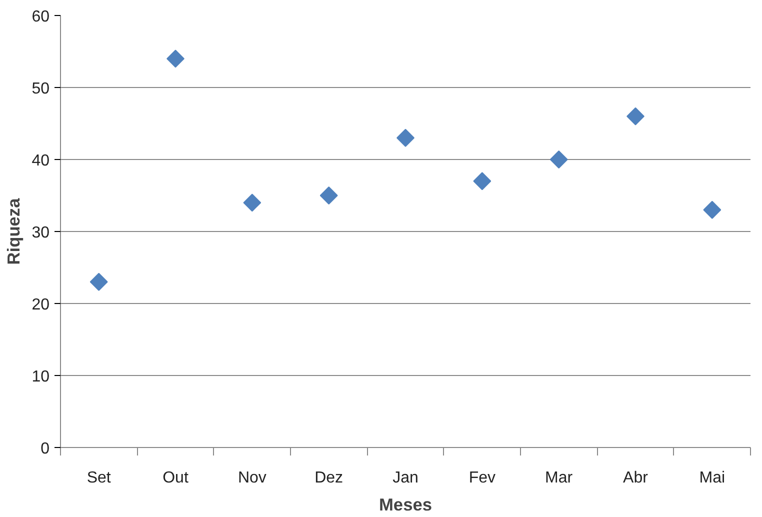 Image resolution: width=762 pixels, height=517 pixels. What do you see at coordinates (41, 17) in the screenshot?
I see `y-tick-label: 60` at bounding box center [41, 17].